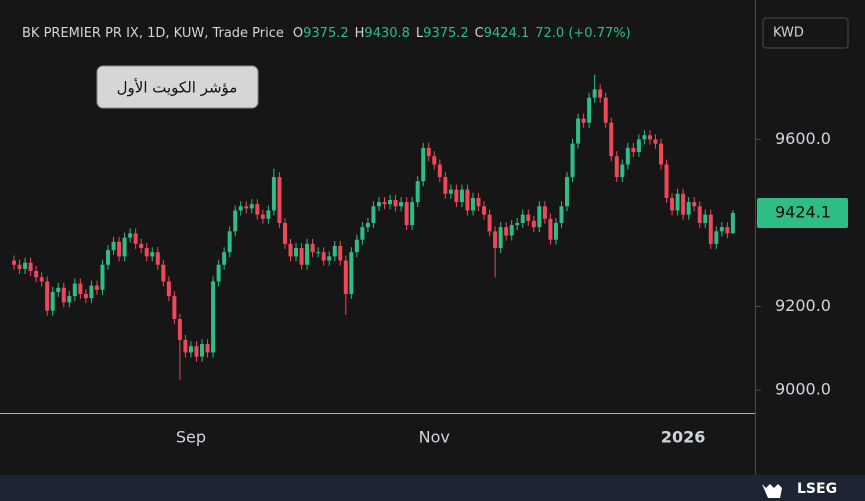  Describe the element at coordinates (788, 33) in the screenshot. I see `currency: KWD` at that location.